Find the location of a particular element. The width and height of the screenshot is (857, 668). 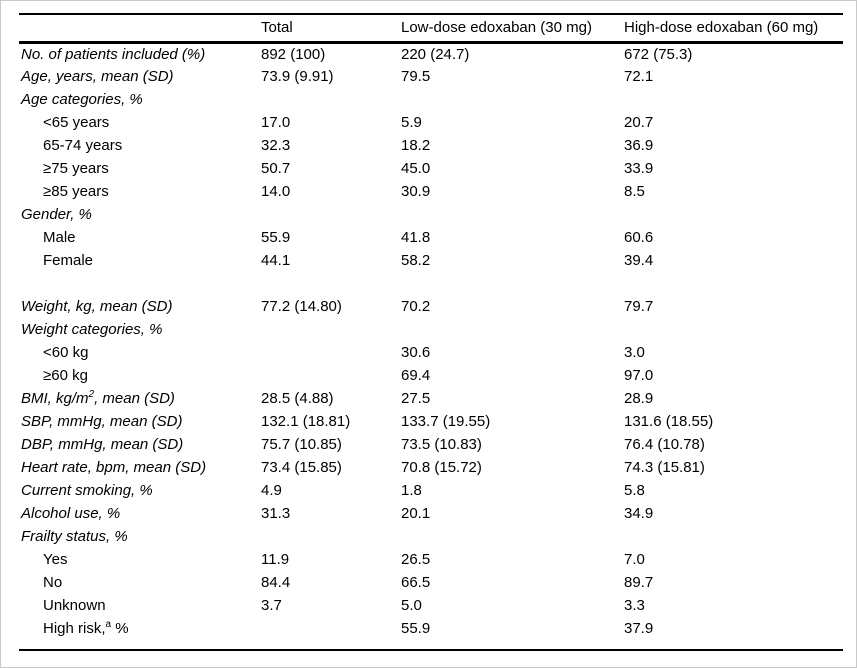

cell-high-dose: 33.9 is located at coordinates (639, 168).